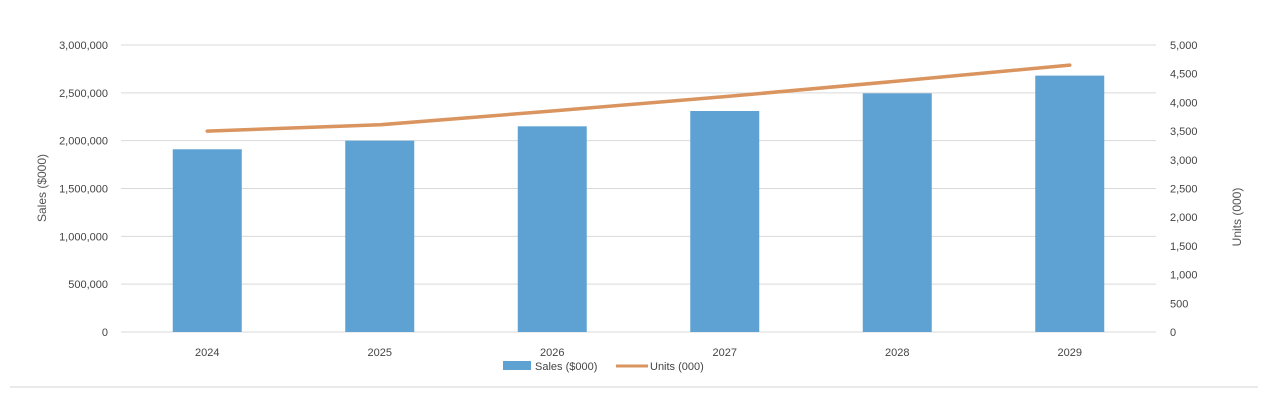 This screenshot has width=1279, height=418. What do you see at coordinates (517, 365) in the screenshot?
I see `legend-swatch-sales` at bounding box center [517, 365].